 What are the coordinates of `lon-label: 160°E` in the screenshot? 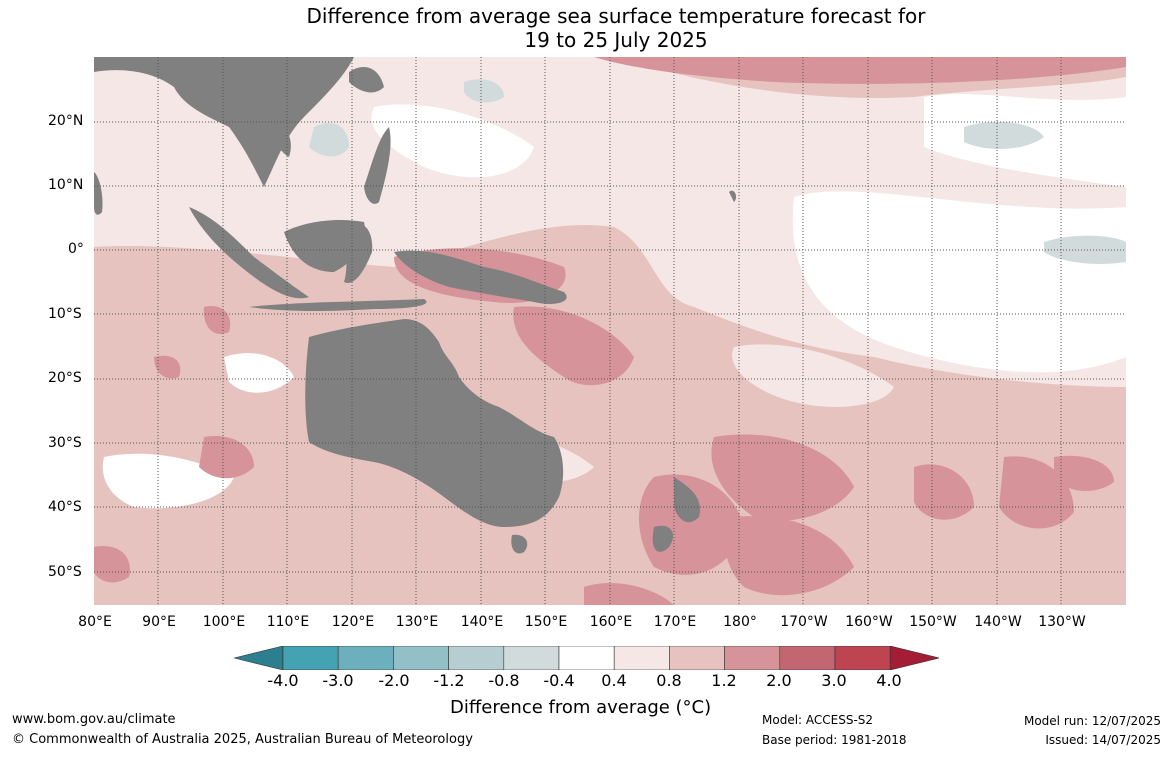 It's located at (611, 622).